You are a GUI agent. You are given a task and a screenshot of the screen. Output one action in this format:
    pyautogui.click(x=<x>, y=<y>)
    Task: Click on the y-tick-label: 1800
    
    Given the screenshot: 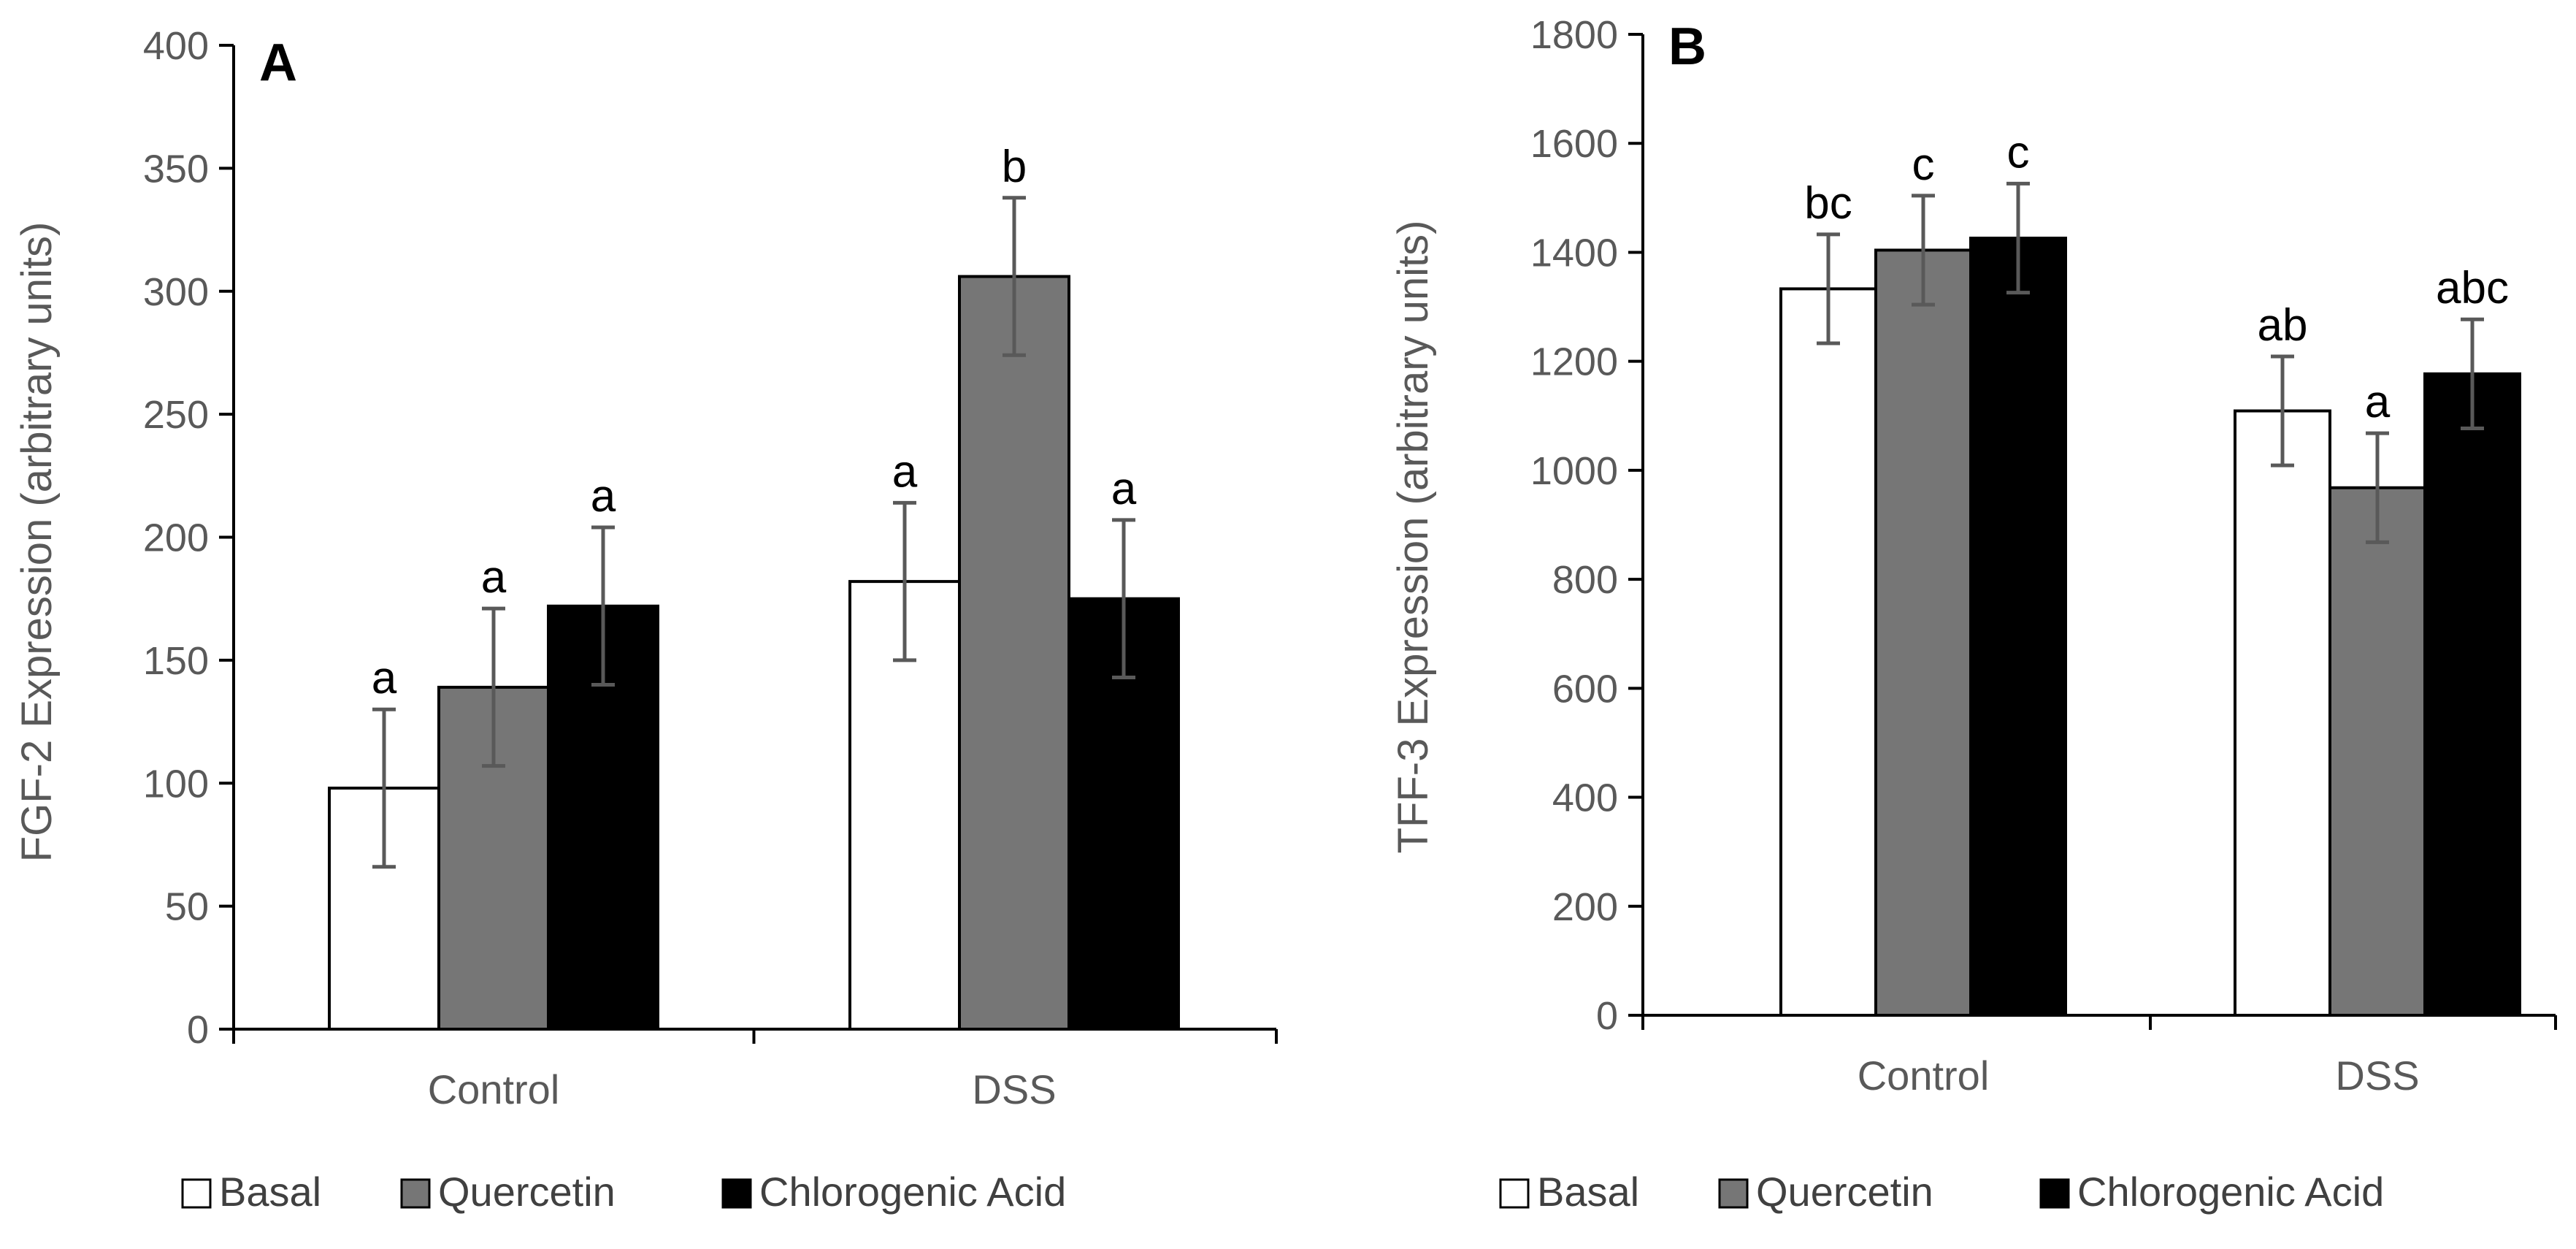 What is the action you would take?
    pyautogui.click(x=1574, y=35)
    